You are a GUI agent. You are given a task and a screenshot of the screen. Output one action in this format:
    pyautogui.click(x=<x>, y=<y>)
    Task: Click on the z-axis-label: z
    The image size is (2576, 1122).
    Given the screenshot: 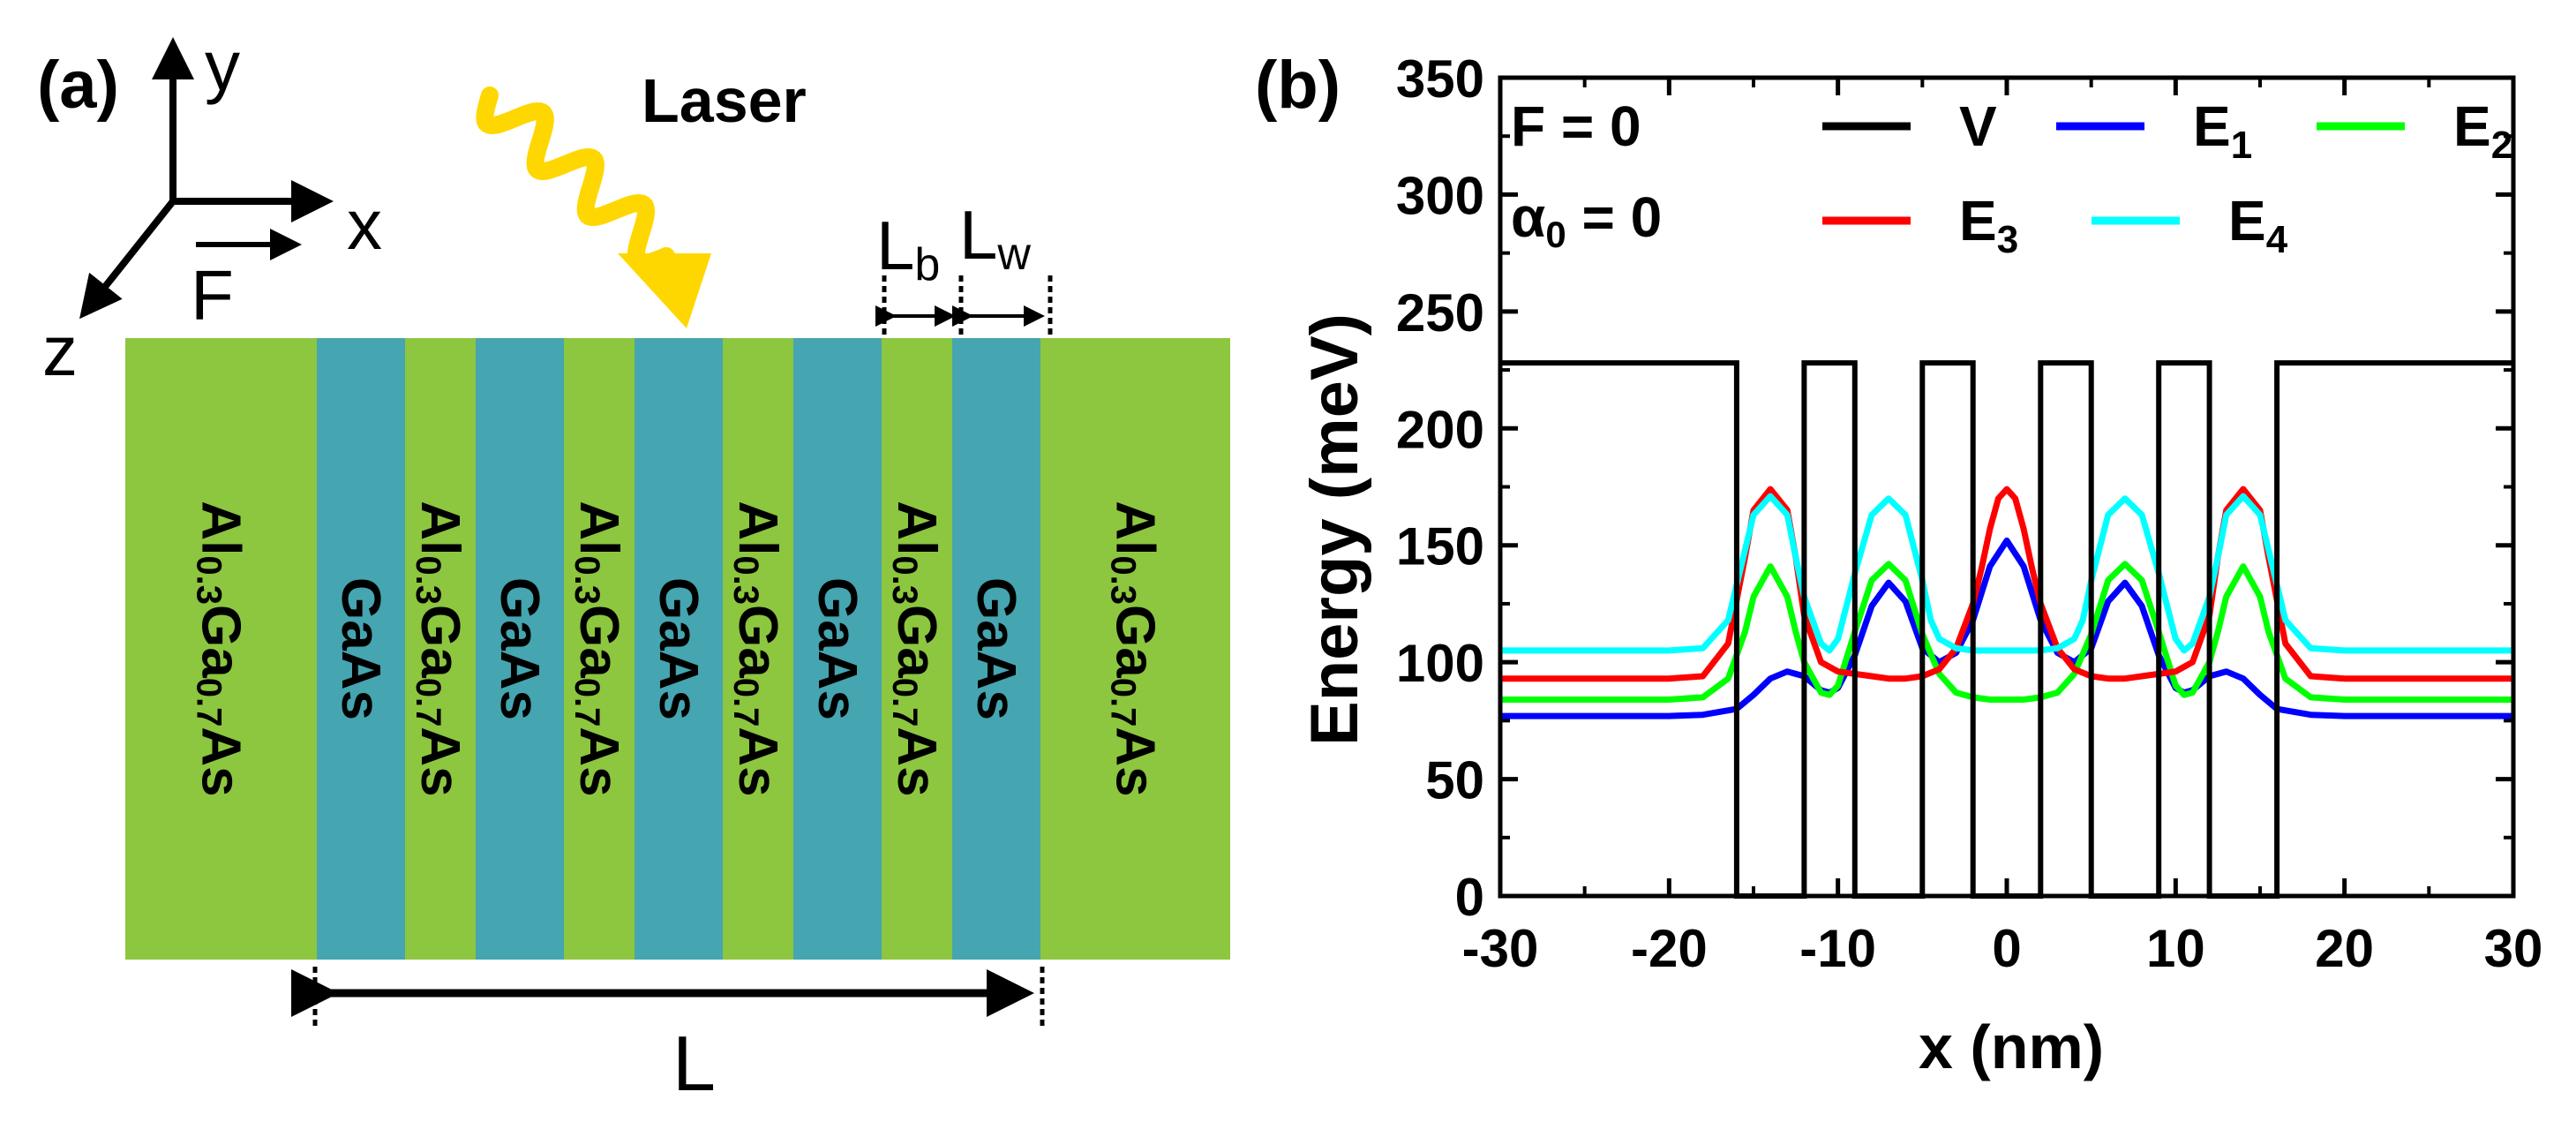 What is the action you would take?
    pyautogui.click(x=60, y=351)
    